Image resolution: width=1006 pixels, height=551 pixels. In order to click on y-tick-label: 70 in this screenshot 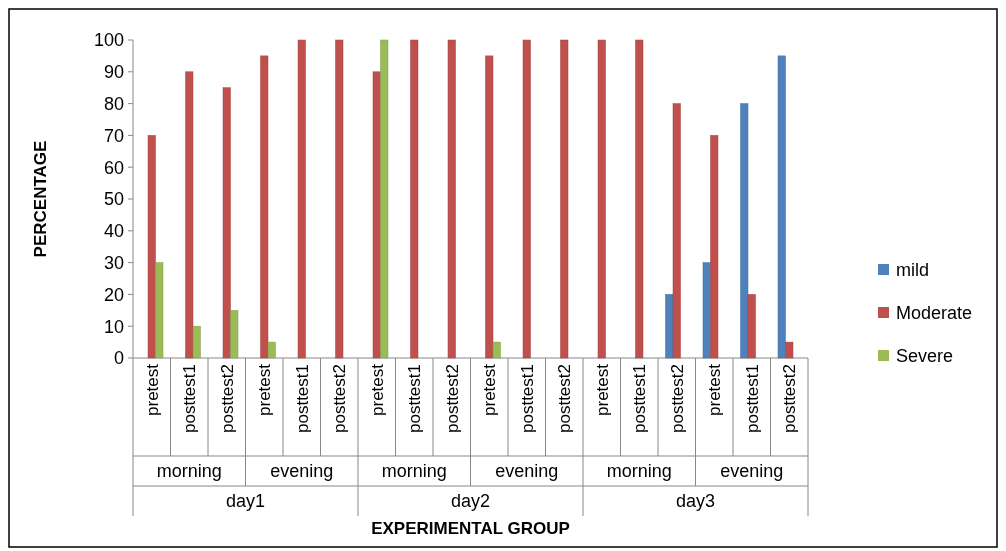, I will do `click(113, 135)`.